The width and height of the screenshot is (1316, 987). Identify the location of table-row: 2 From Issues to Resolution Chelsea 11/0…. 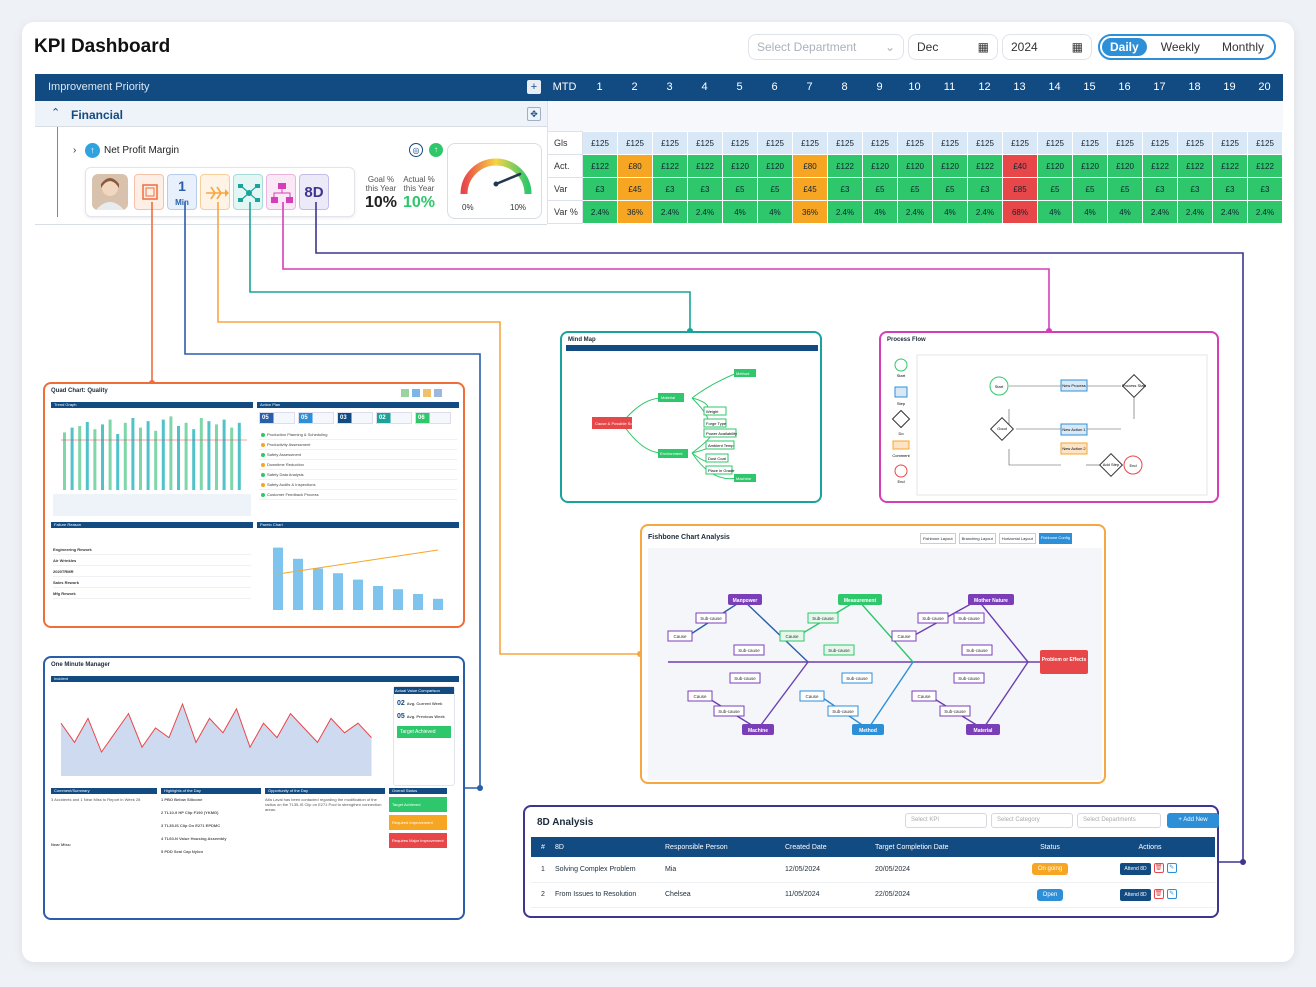
(873, 895).